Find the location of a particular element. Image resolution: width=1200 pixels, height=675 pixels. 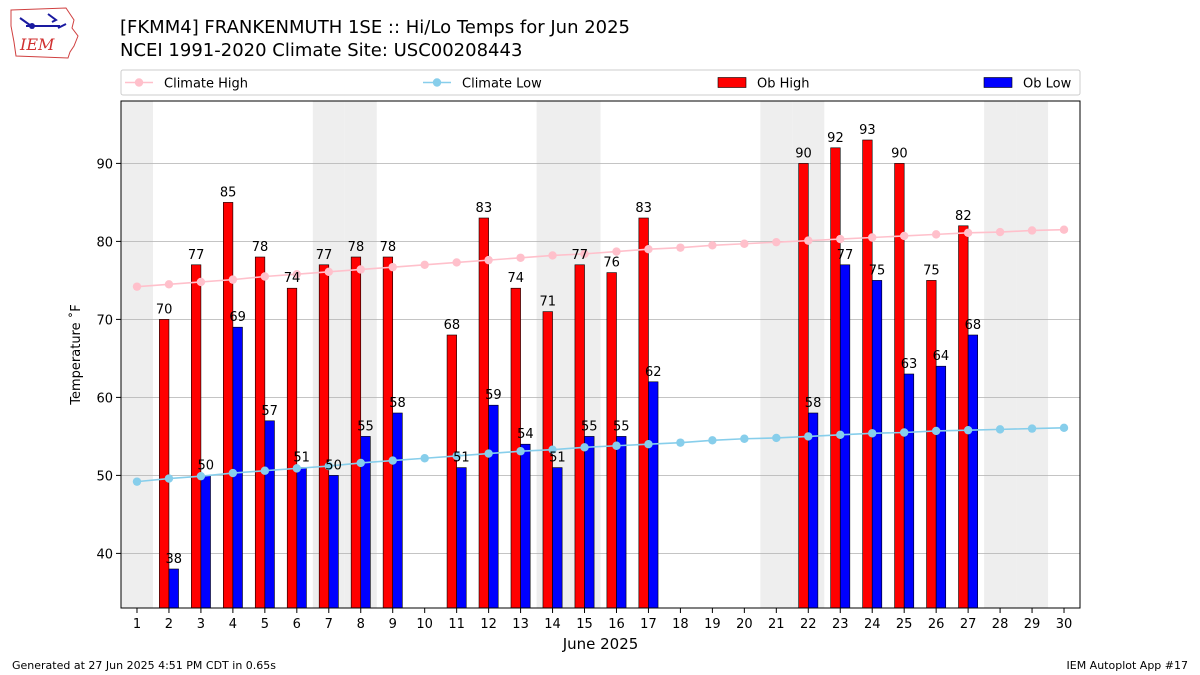

ob-high-label-day-14: 71 is located at coordinates (547, 302).